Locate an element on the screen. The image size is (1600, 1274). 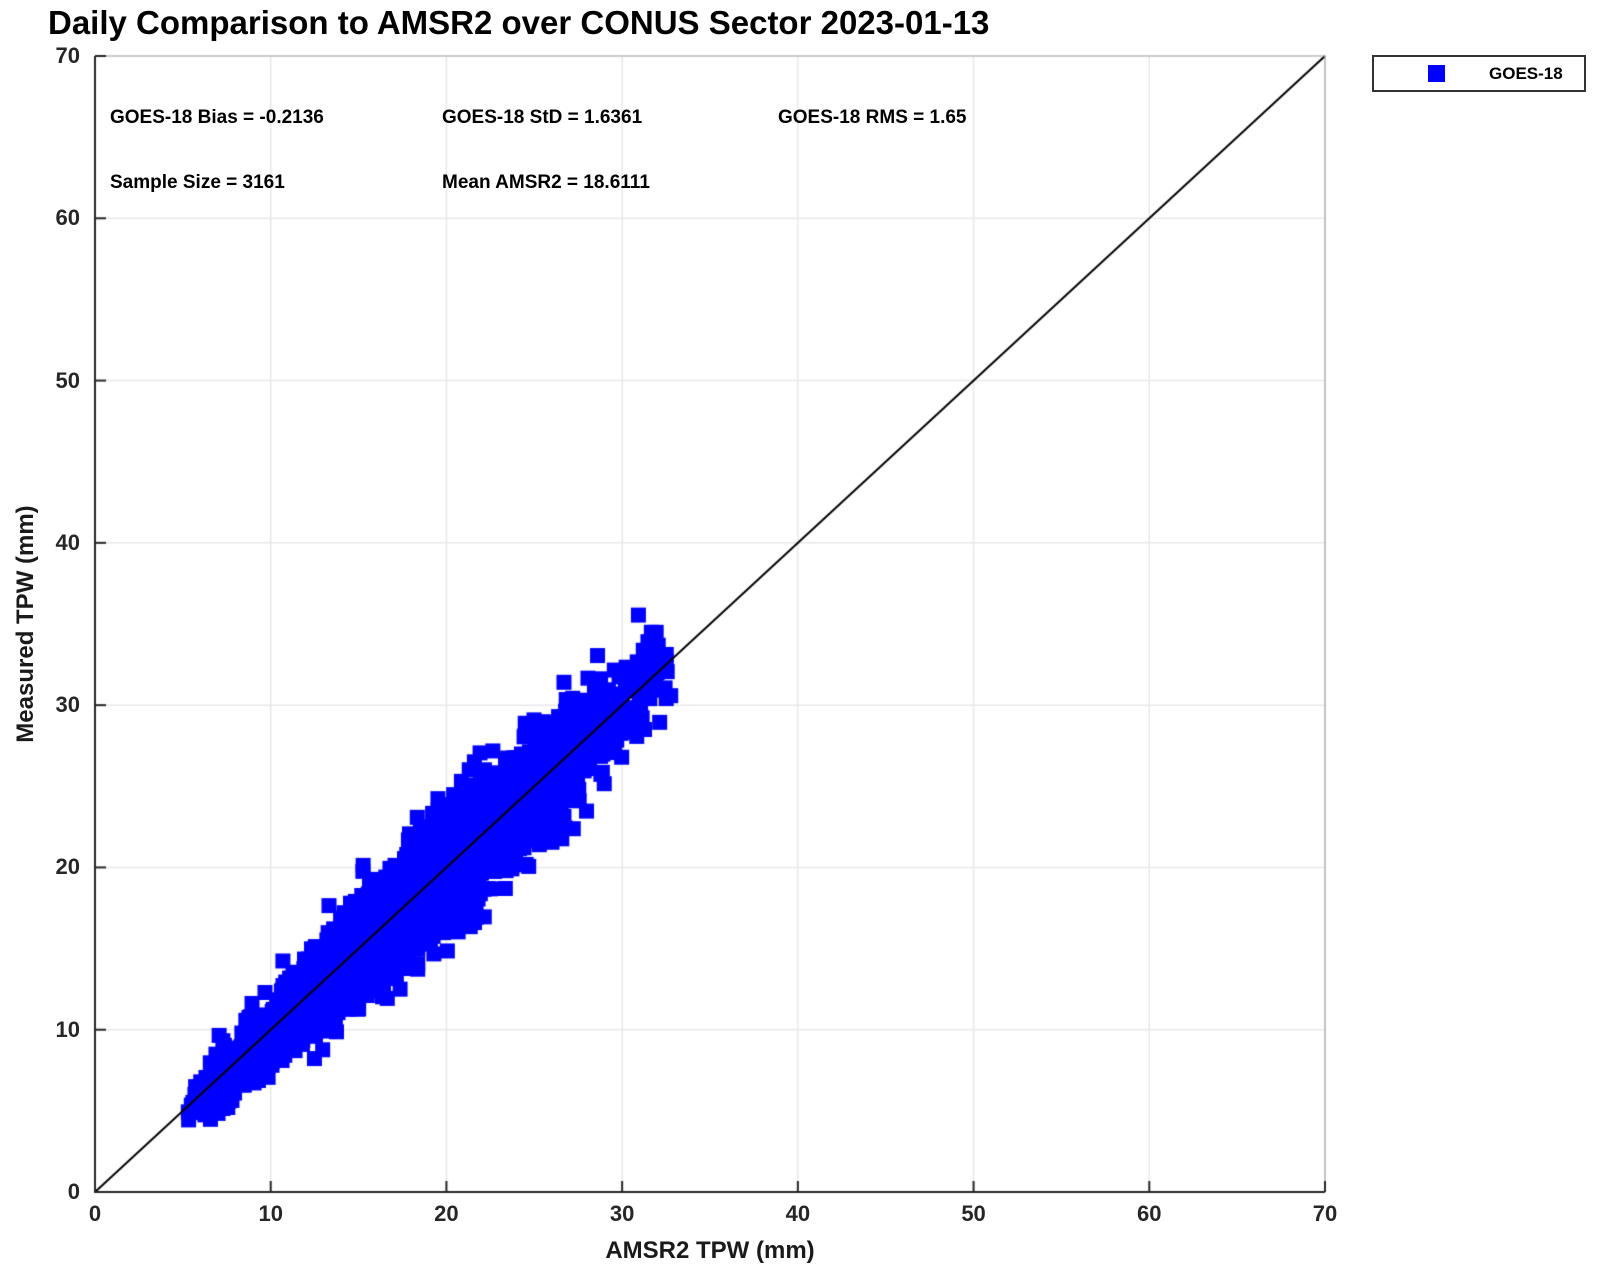
y-tick-label: 10 is located at coordinates (67, 1029).